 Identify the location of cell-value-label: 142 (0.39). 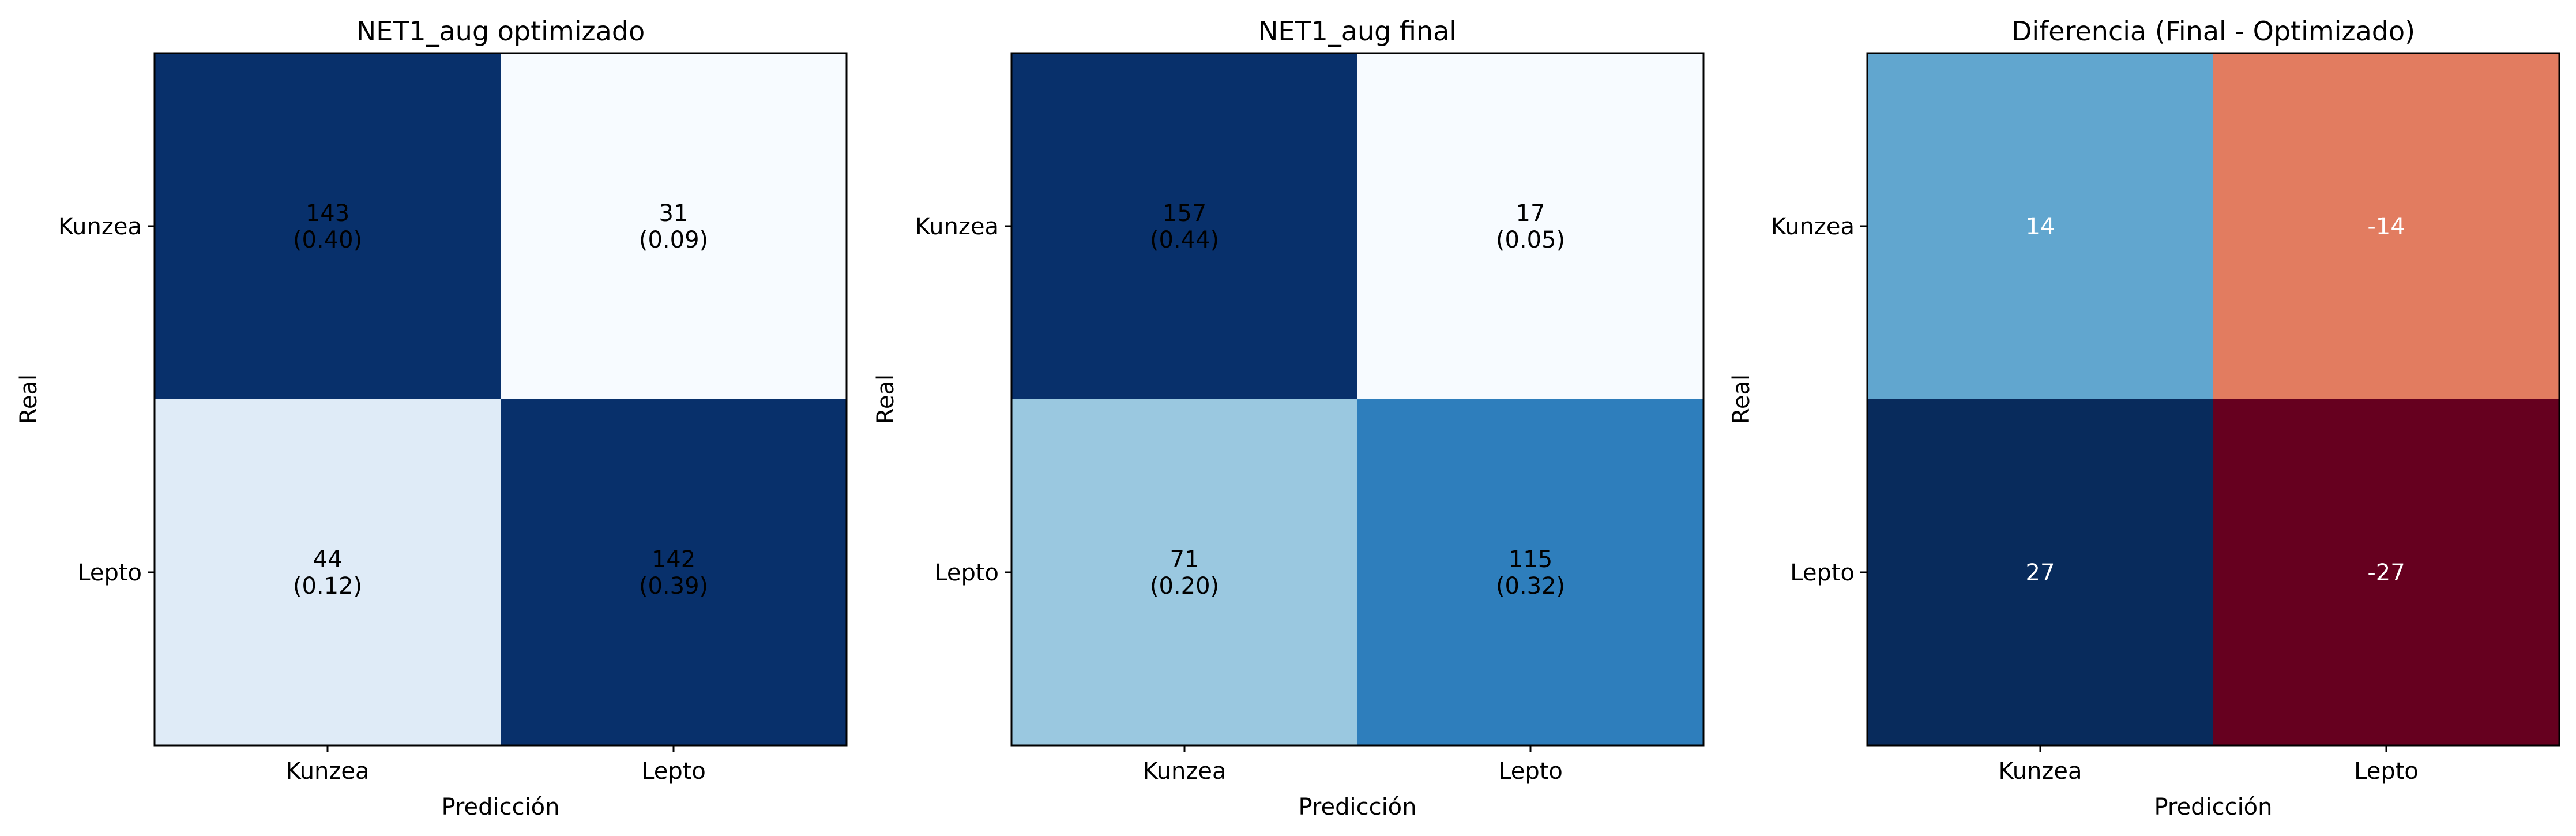
(673, 572).